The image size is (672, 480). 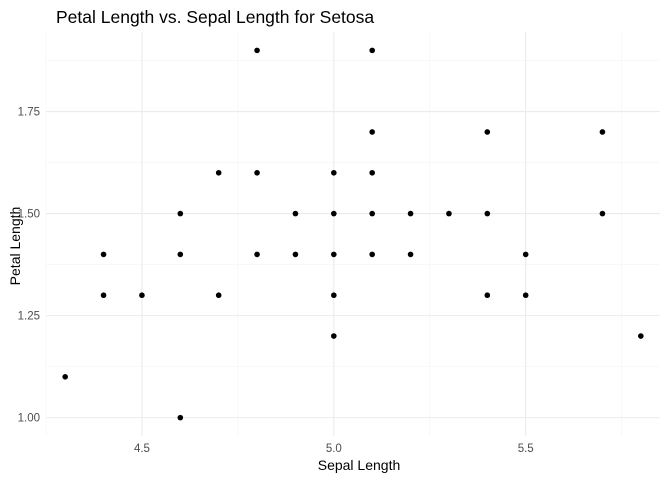 I want to click on y-axis-ticks: 1.00 1.25 1.50 1.75, so click(x=29, y=266).